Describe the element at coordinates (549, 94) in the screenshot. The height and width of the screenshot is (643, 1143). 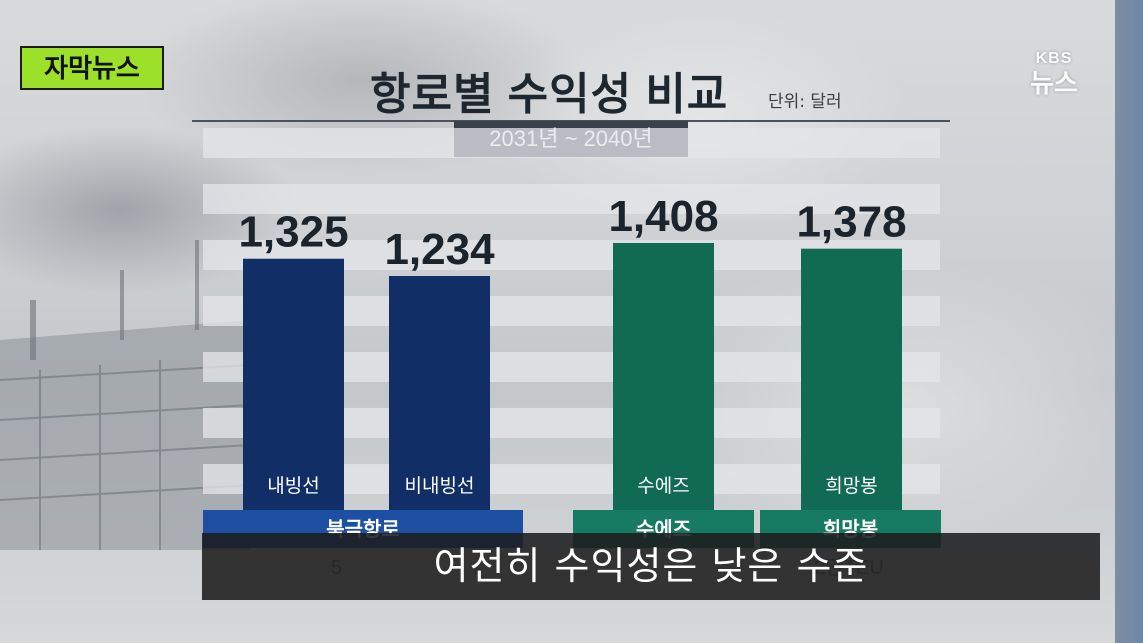
I see `chart-title: 항로별 수익성 비교` at that location.